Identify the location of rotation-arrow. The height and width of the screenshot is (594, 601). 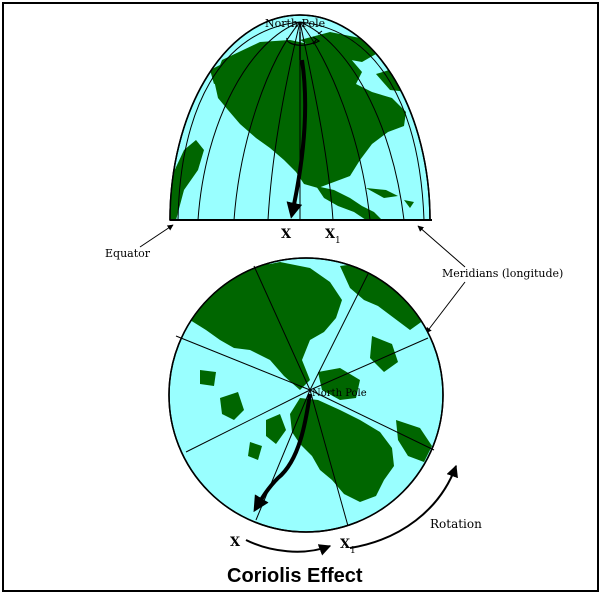
(403, 506).